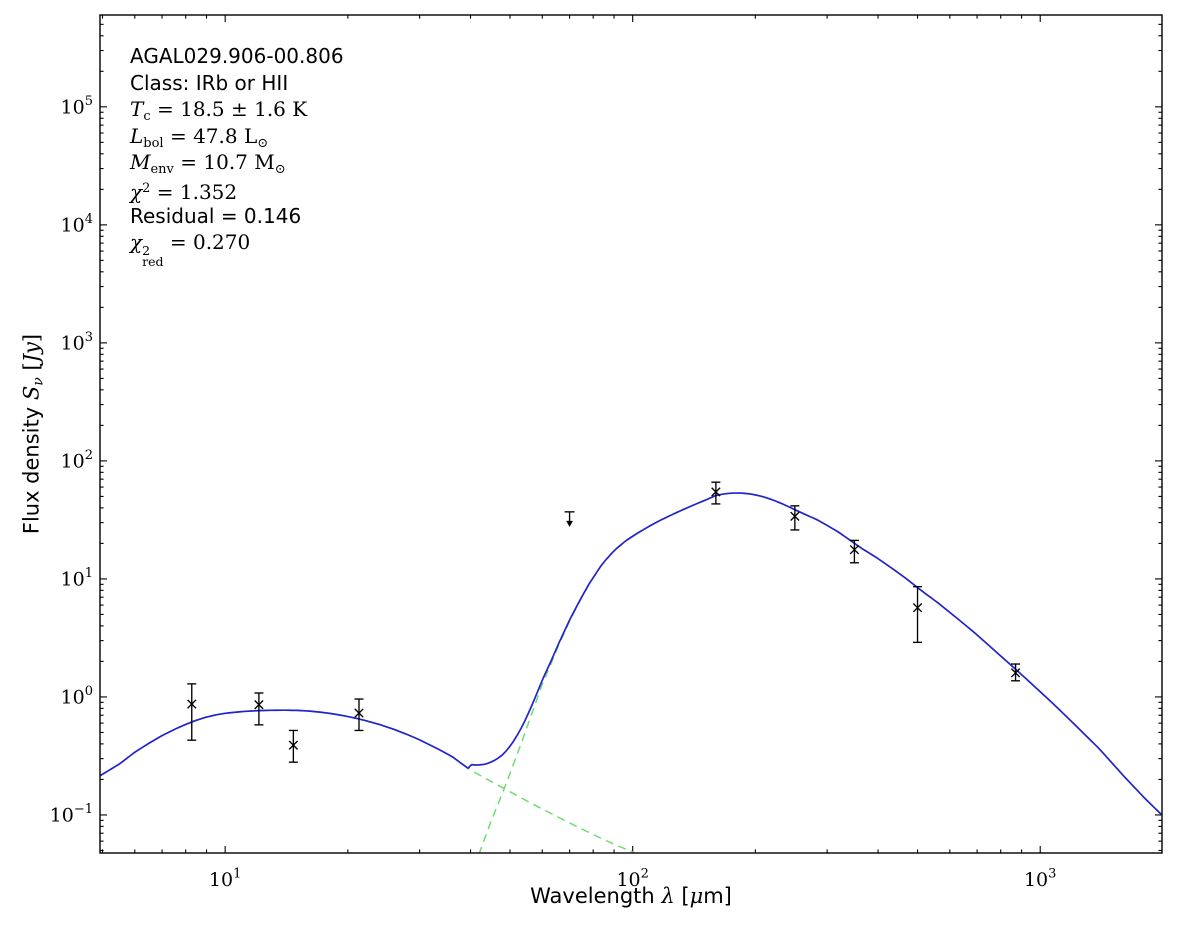  I want to click on y-axis-label: Flux density Sν [Jy], so click(33, 434).